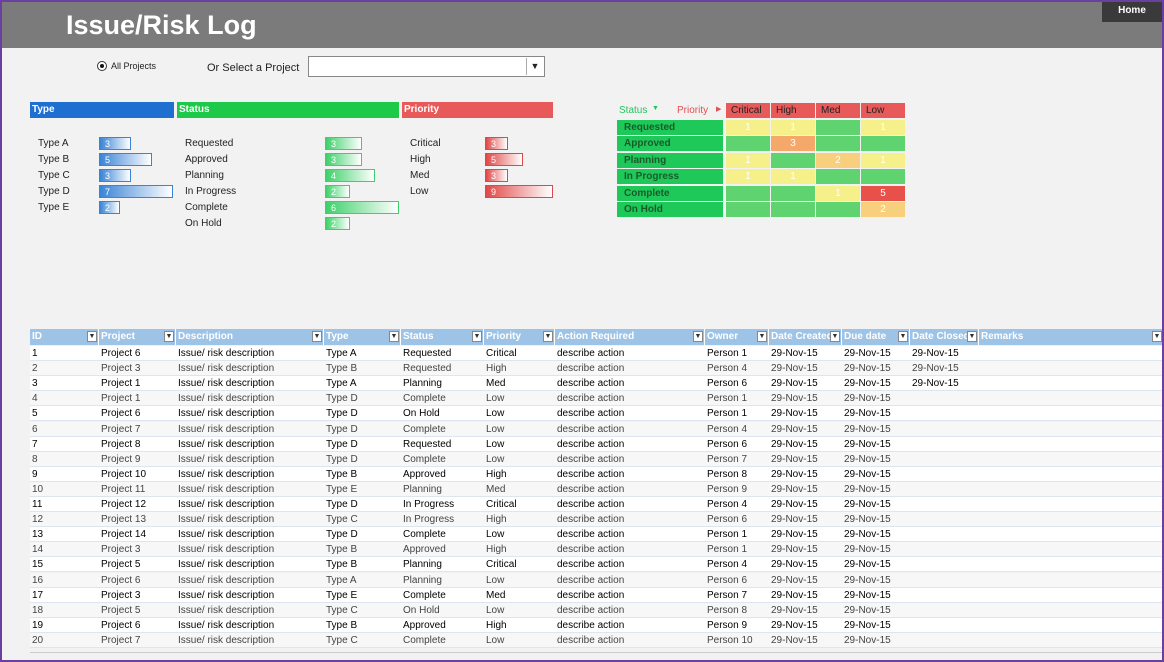 The width and height of the screenshot is (1164, 662). What do you see at coordinates (121, 429) in the screenshot?
I see `table-cell: Project 7` at bounding box center [121, 429].